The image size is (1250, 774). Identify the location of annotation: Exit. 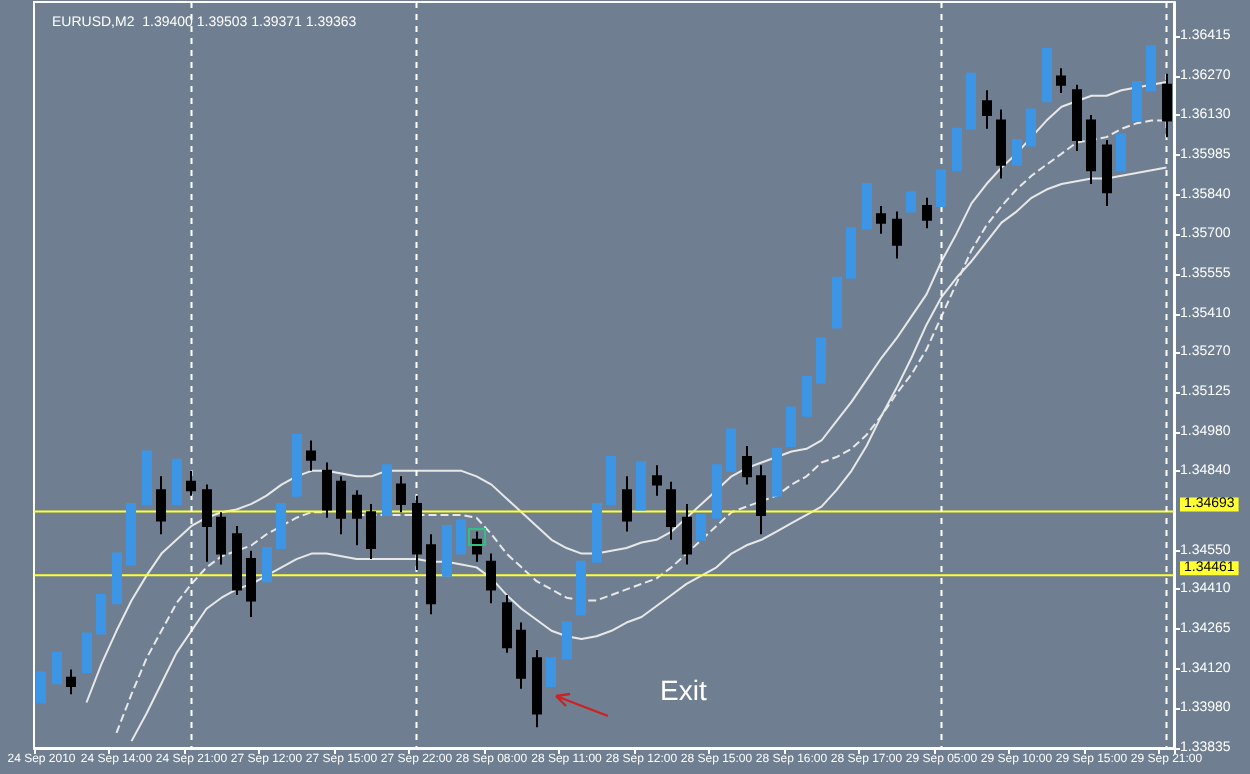
(683, 690).